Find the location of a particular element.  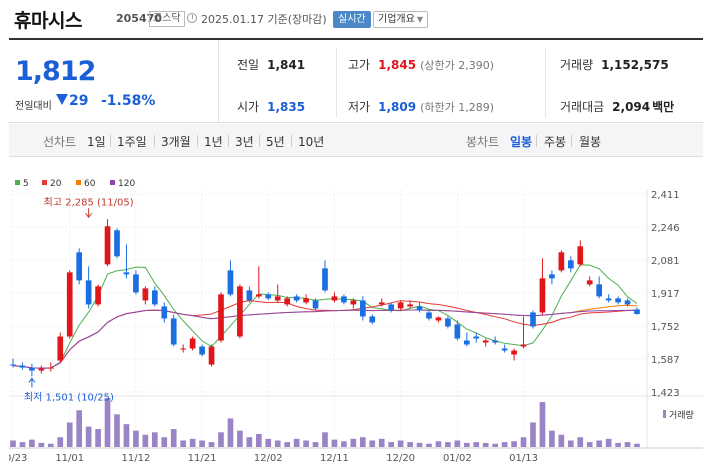

change-value: 29 is located at coordinates (79, 101).